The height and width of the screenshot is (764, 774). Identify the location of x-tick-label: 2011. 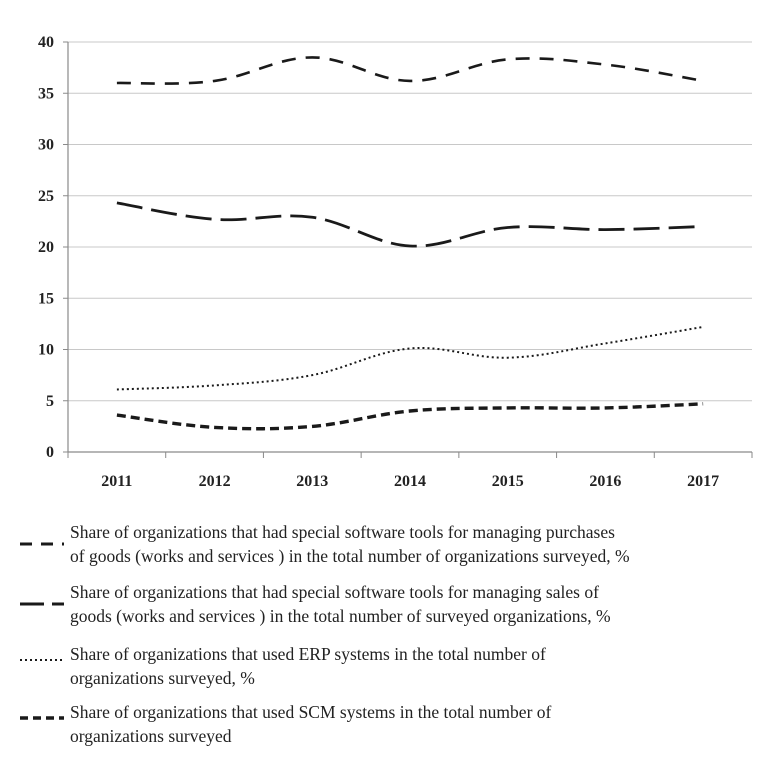
(116, 481).